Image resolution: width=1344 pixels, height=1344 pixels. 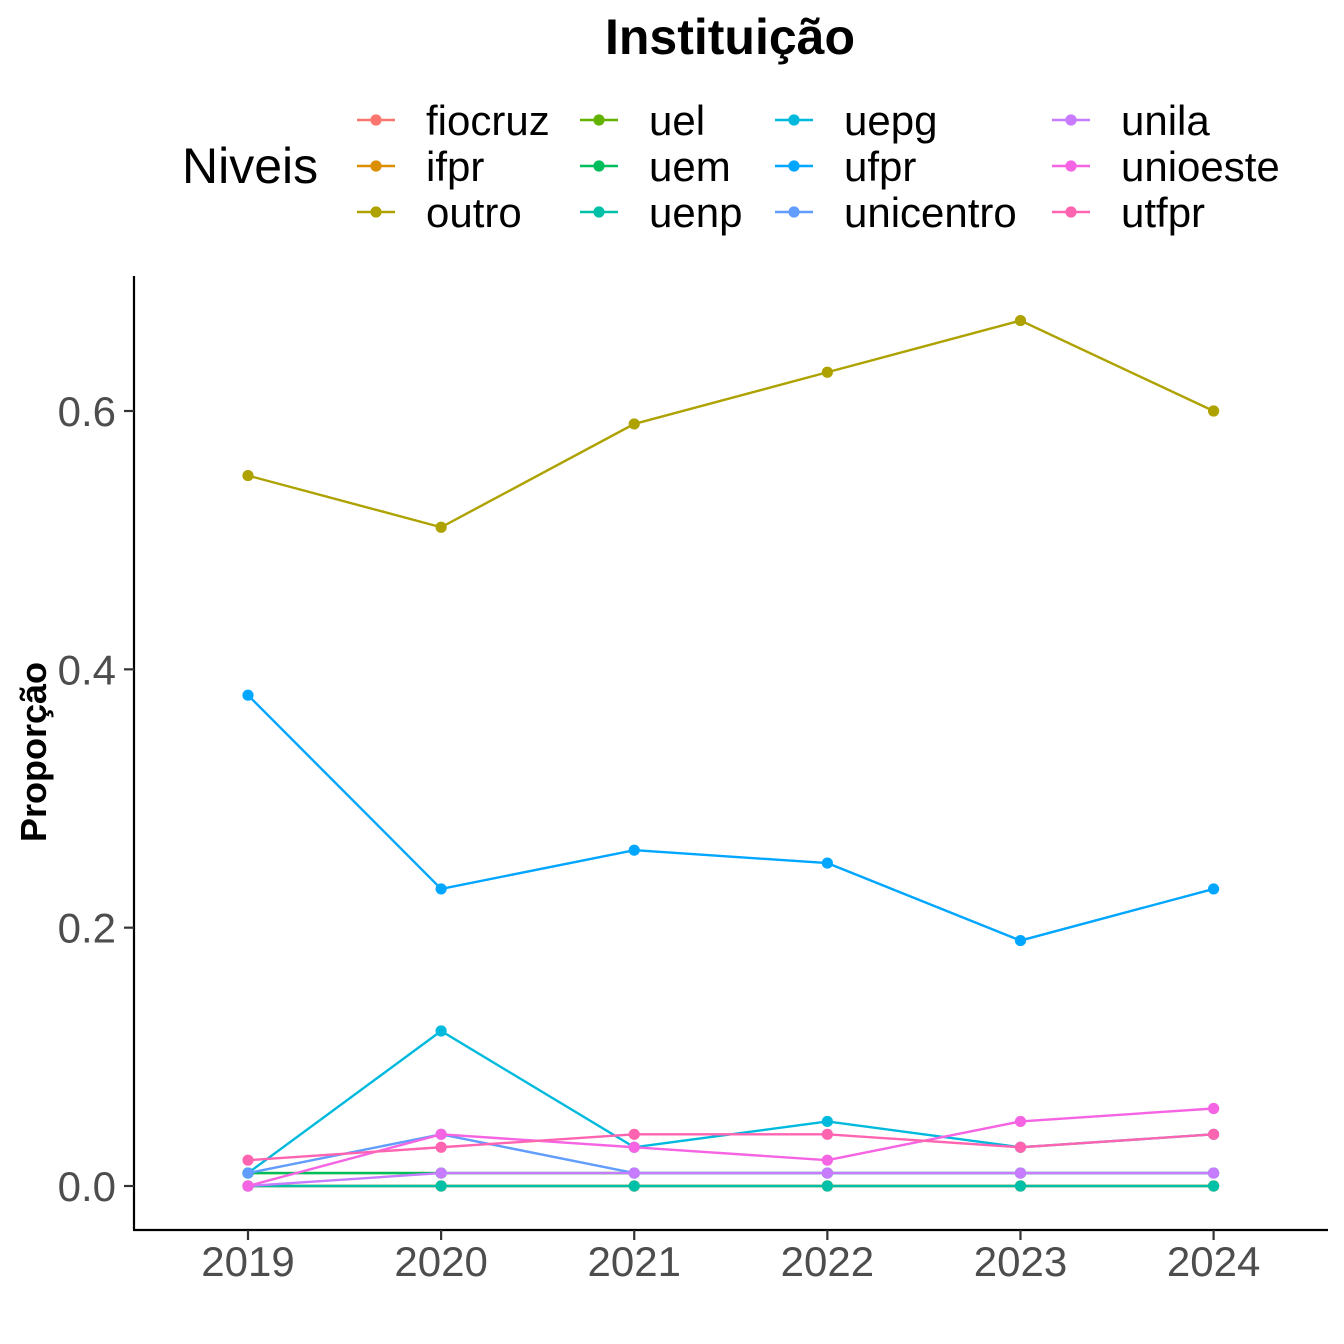 I want to click on legend-label: uem, so click(x=690, y=166).